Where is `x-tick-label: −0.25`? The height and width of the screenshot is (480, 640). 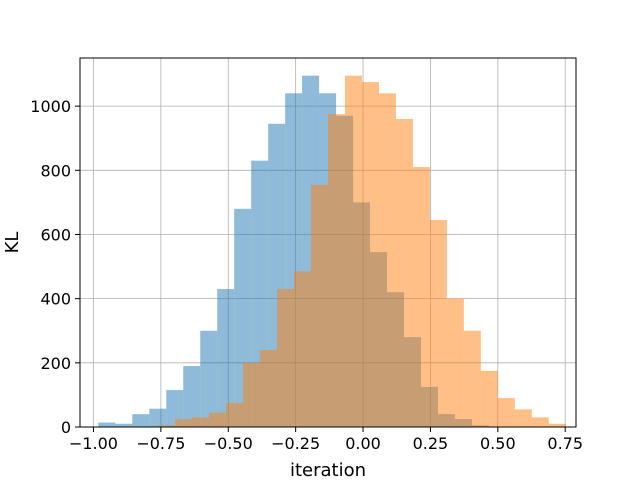 x-tick-label: −0.25 is located at coordinates (295, 443).